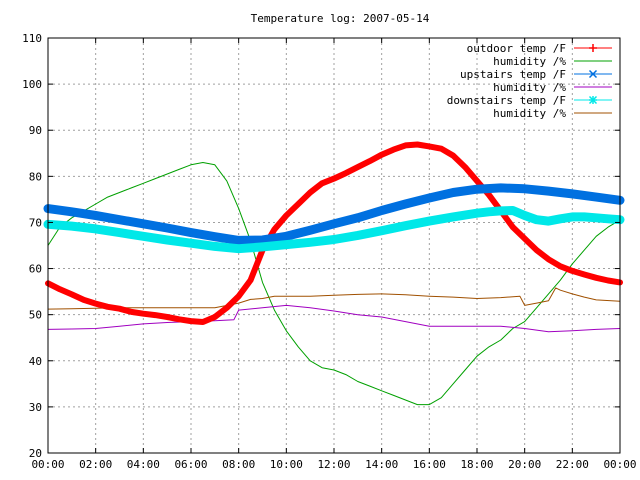 The height and width of the screenshot is (480, 640). I want to click on x-tick-label: 16:00, so click(429, 464).